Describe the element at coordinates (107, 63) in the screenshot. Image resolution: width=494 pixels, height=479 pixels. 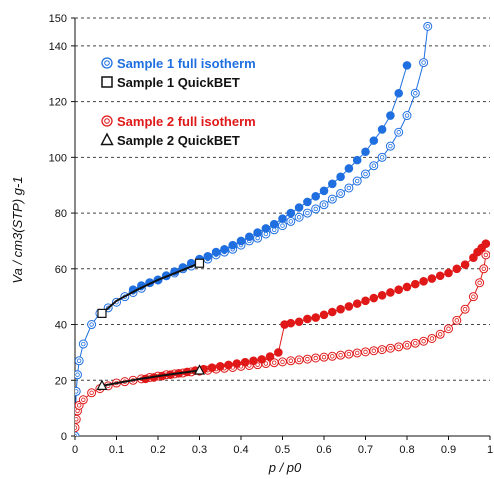
I see `legend-symbol-inner-circle` at that location.